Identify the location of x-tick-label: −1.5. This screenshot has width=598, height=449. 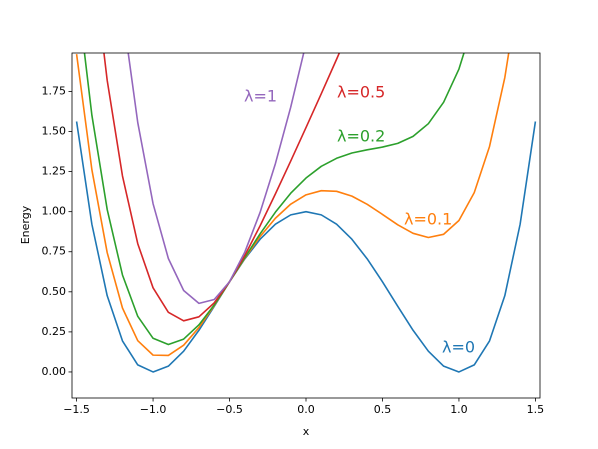
(76, 409).